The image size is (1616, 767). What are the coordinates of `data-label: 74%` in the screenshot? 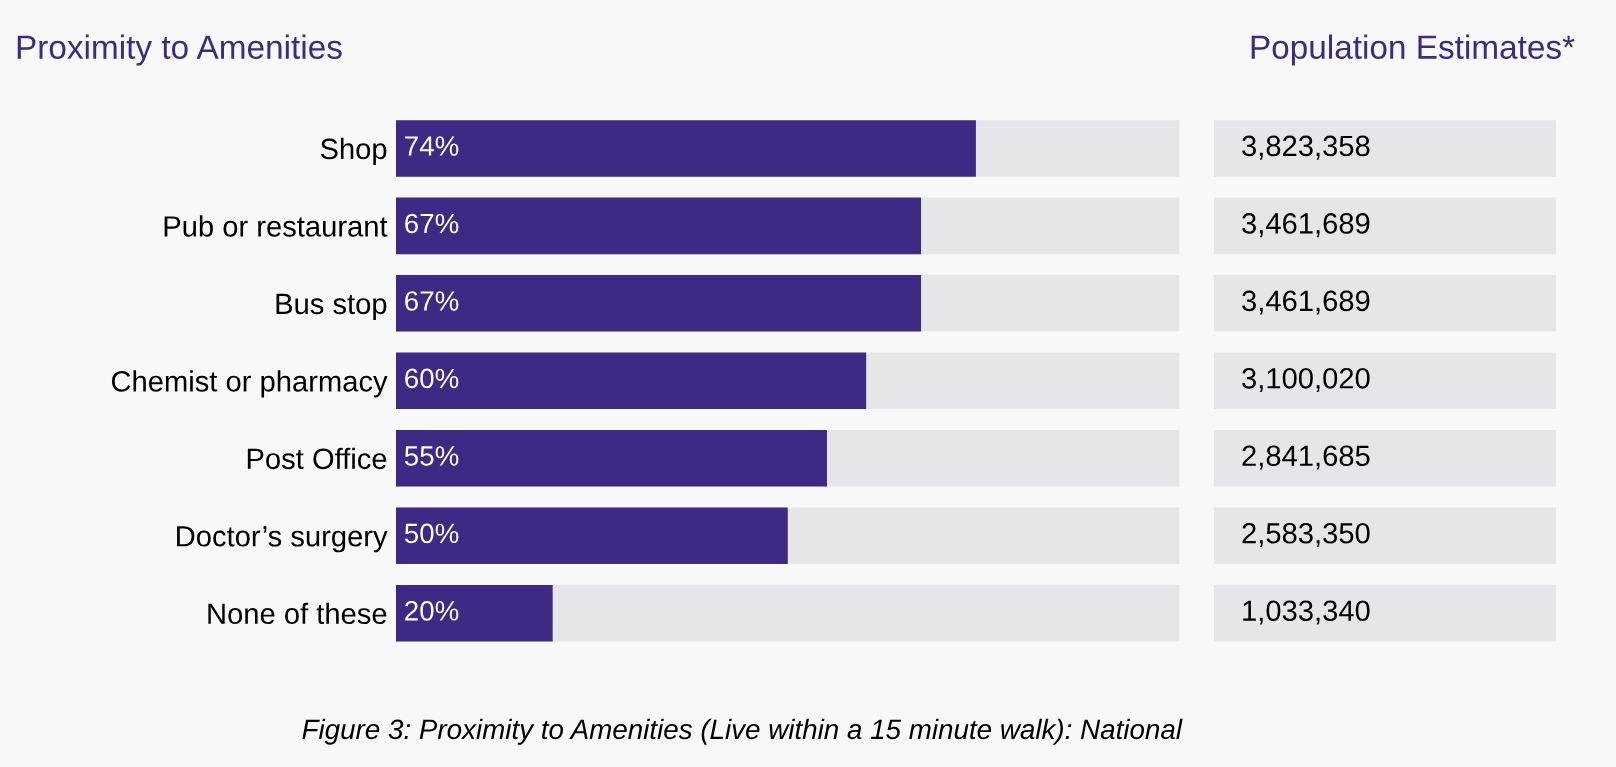 It's located at (432, 146).